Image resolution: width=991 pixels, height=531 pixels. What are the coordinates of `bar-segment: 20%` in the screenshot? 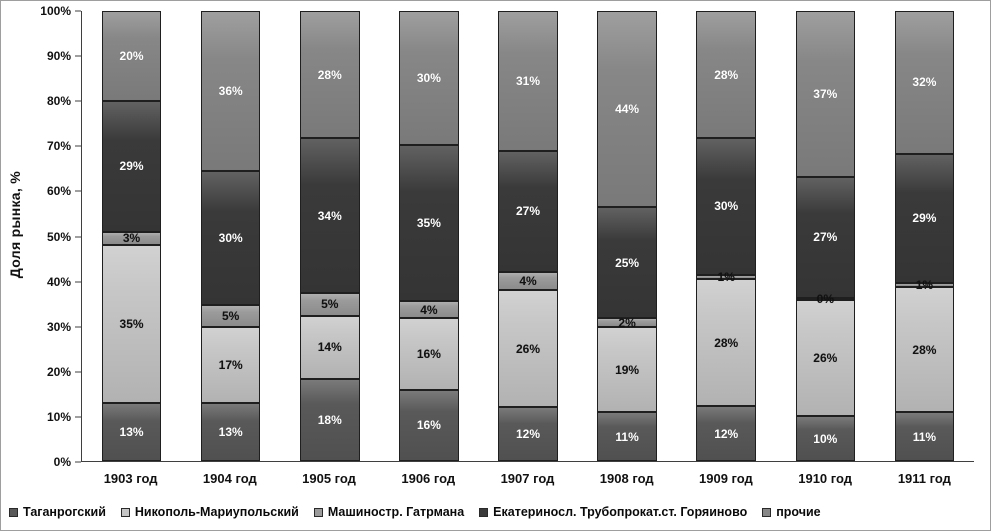 It's located at (131, 56).